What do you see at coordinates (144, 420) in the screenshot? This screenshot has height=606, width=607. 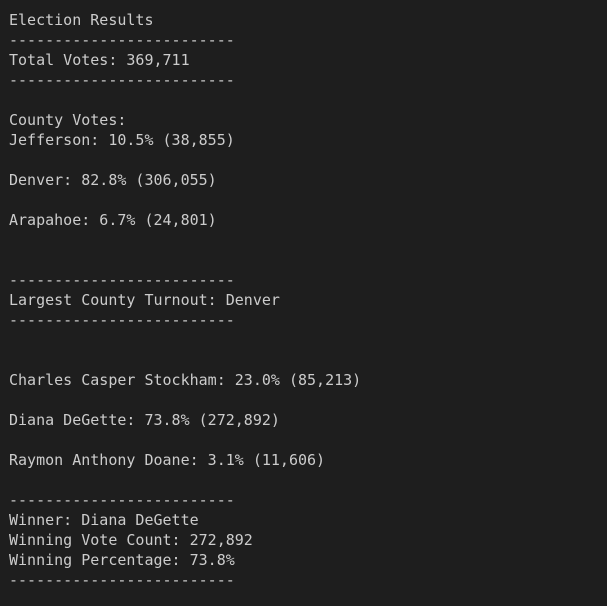 I see `candidate-line-degette: Diana DeGette: 73.8% (272,892)` at bounding box center [144, 420].